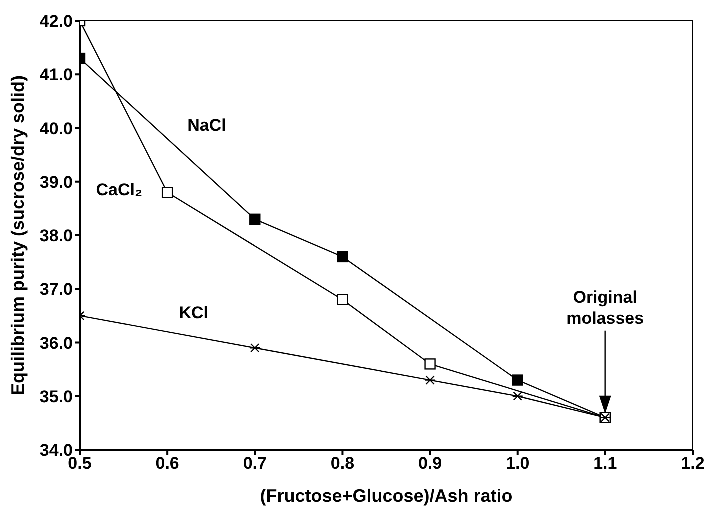  Describe the element at coordinates (693, 464) in the screenshot. I see `x-tick-label: 1.2` at that location.